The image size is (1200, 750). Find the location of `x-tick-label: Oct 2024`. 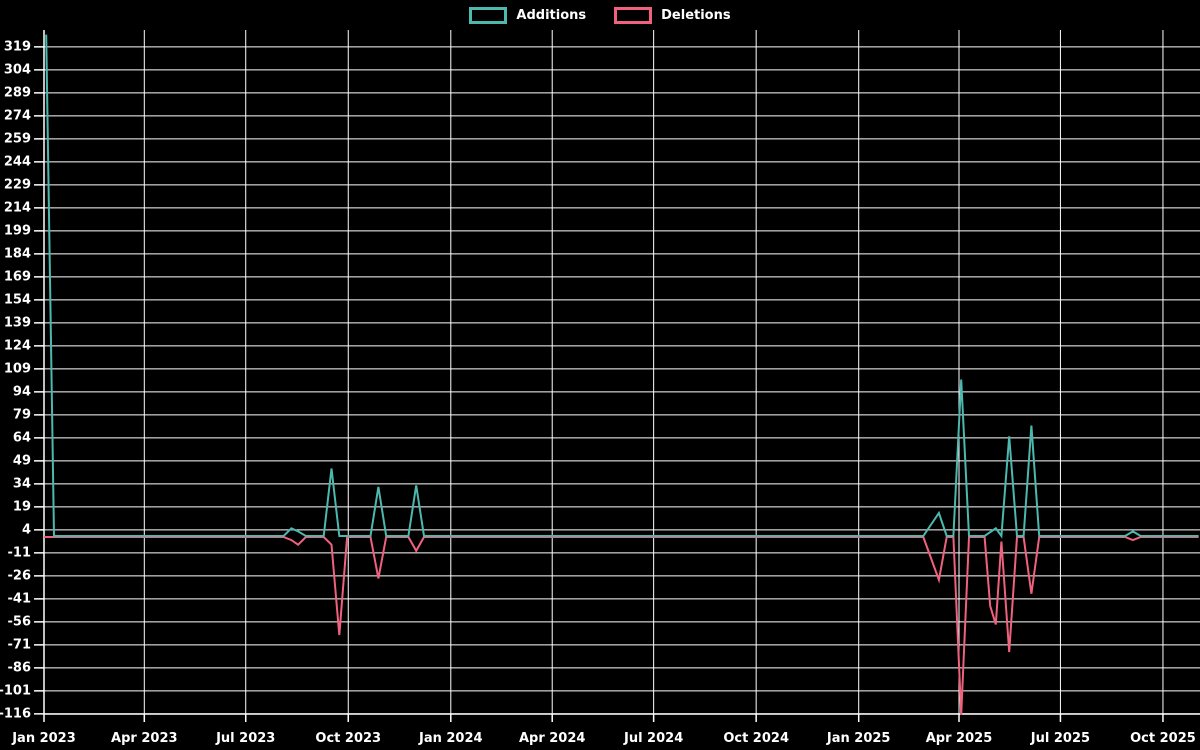

x-tick-label: Oct 2024 is located at coordinates (756, 738).